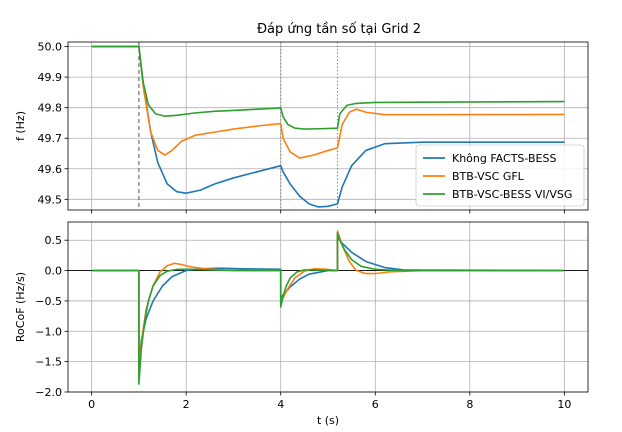 The image size is (622, 432). I want to click on x-tick-label: 0, so click(91, 404).